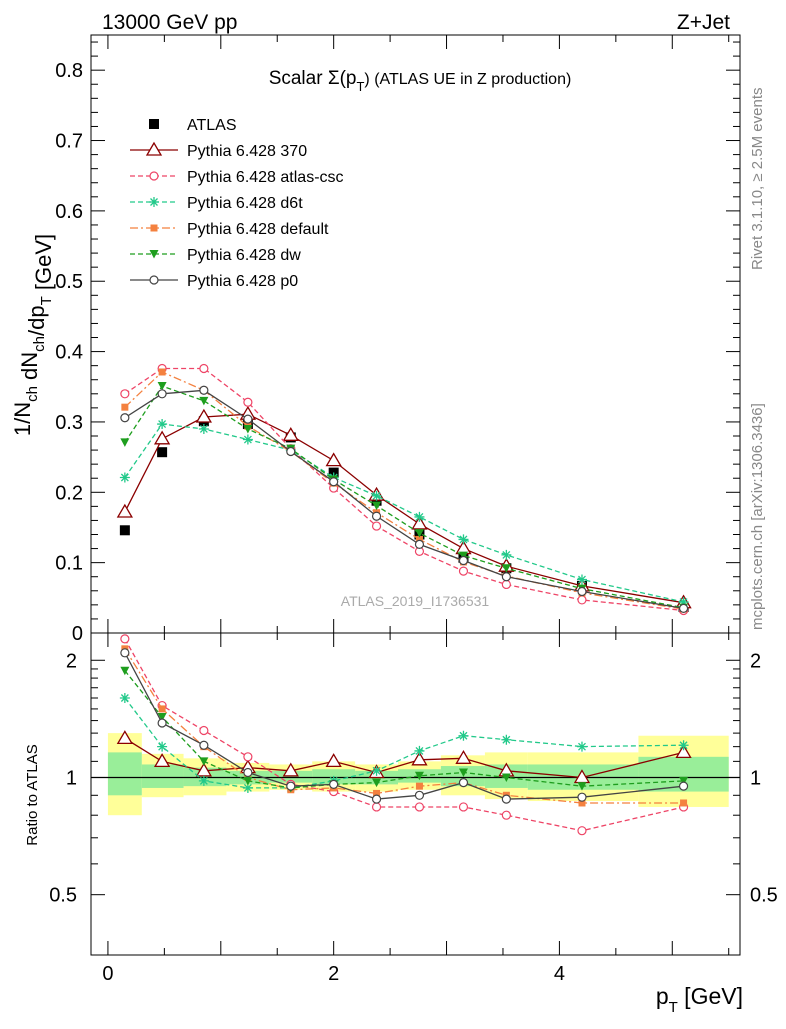 The height and width of the screenshot is (1029, 786). I want to click on watermark: ATLAS_2019_I1736531, so click(415, 601).